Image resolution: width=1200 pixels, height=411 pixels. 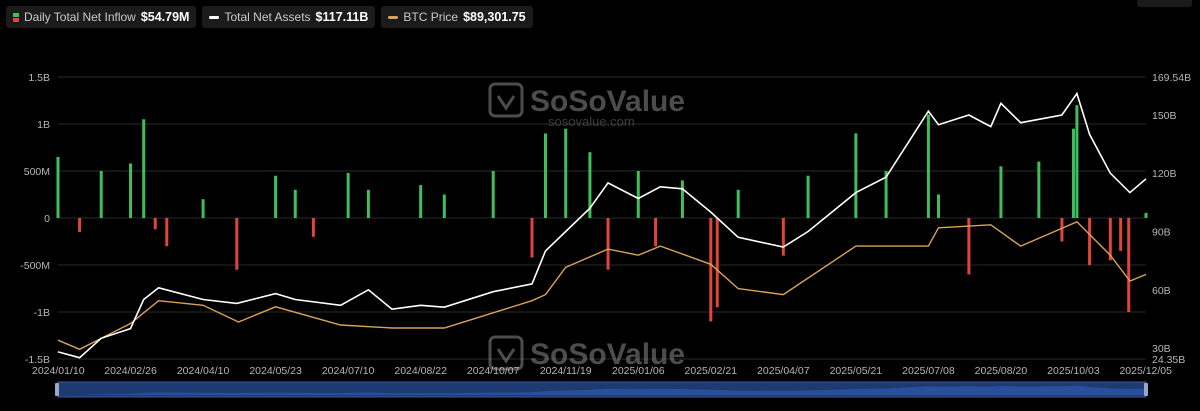 What do you see at coordinates (58, 371) in the screenshot?
I see `x-tick: 2024/01/10` at bounding box center [58, 371].